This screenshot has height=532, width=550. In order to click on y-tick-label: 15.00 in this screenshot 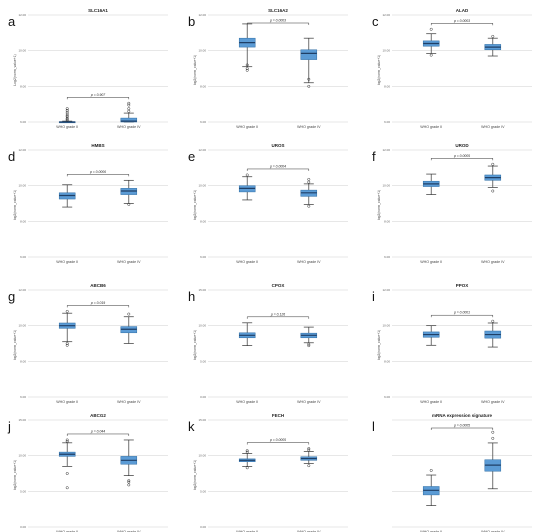, I will do `click(22, 420)`.